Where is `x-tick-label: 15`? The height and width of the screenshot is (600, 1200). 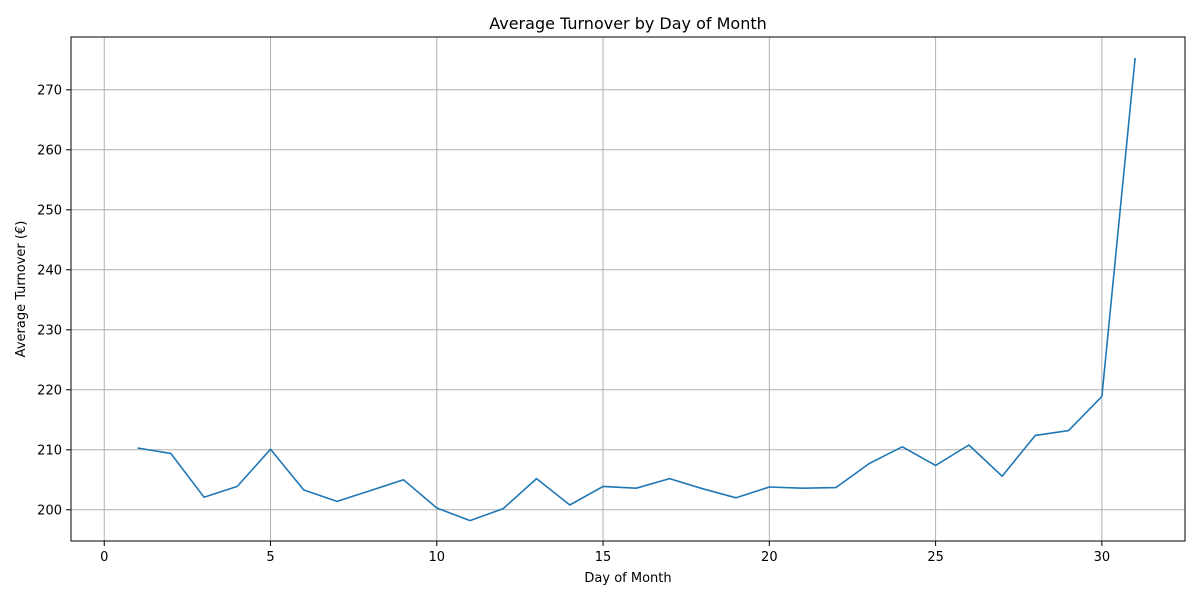 x-tick-label: 15 is located at coordinates (603, 557).